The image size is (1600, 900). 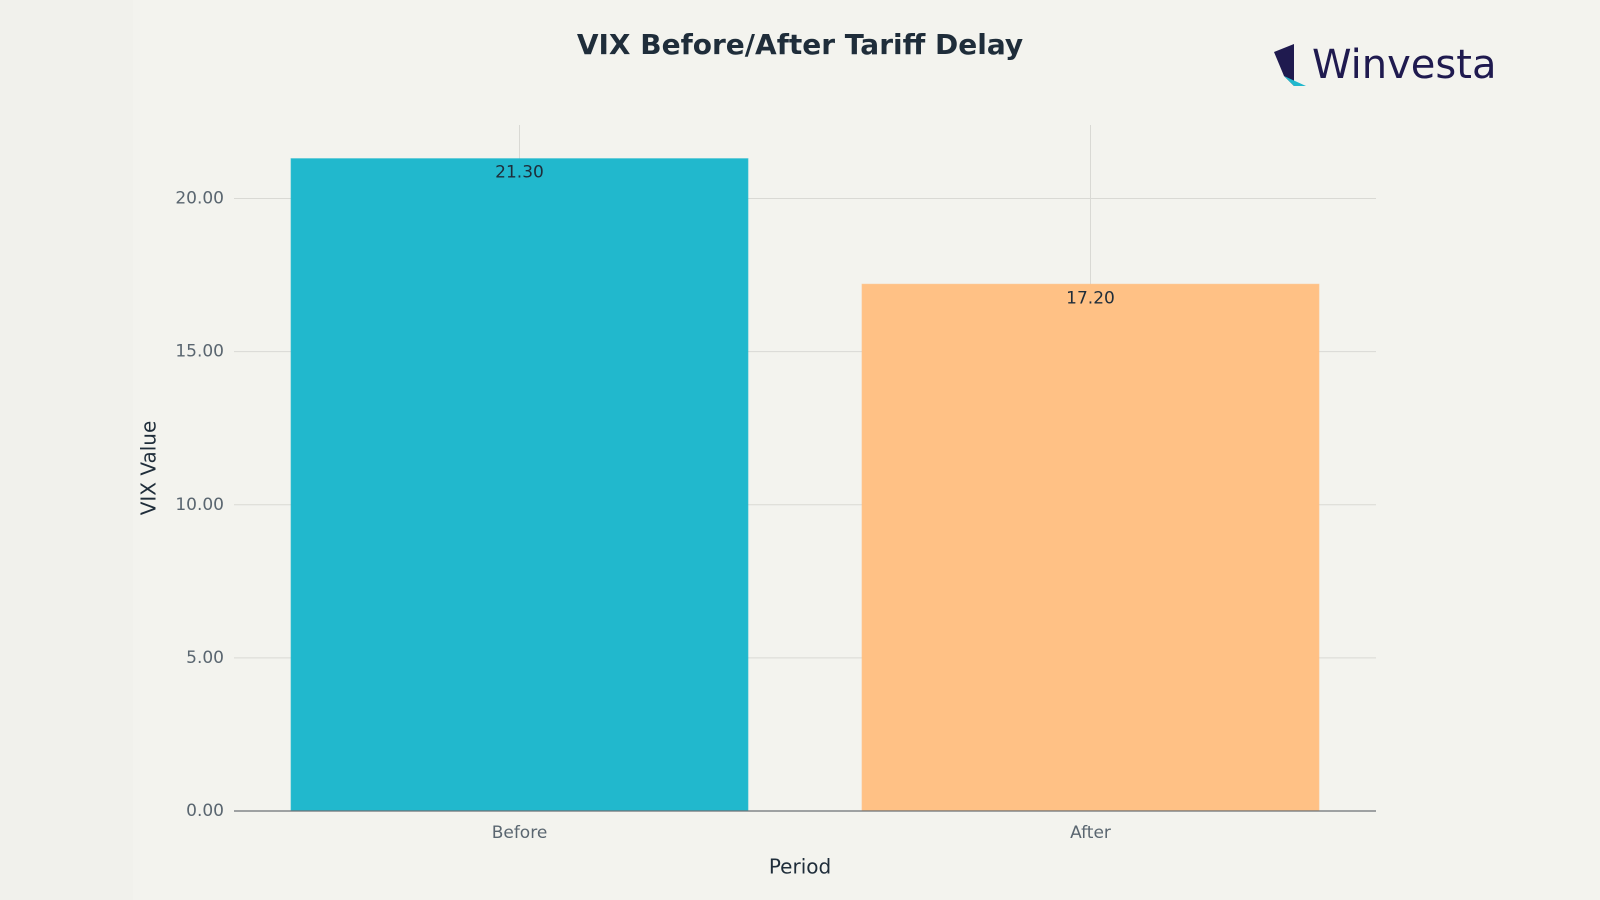 I want to click on value-label: 17.20, so click(x=1090, y=298).